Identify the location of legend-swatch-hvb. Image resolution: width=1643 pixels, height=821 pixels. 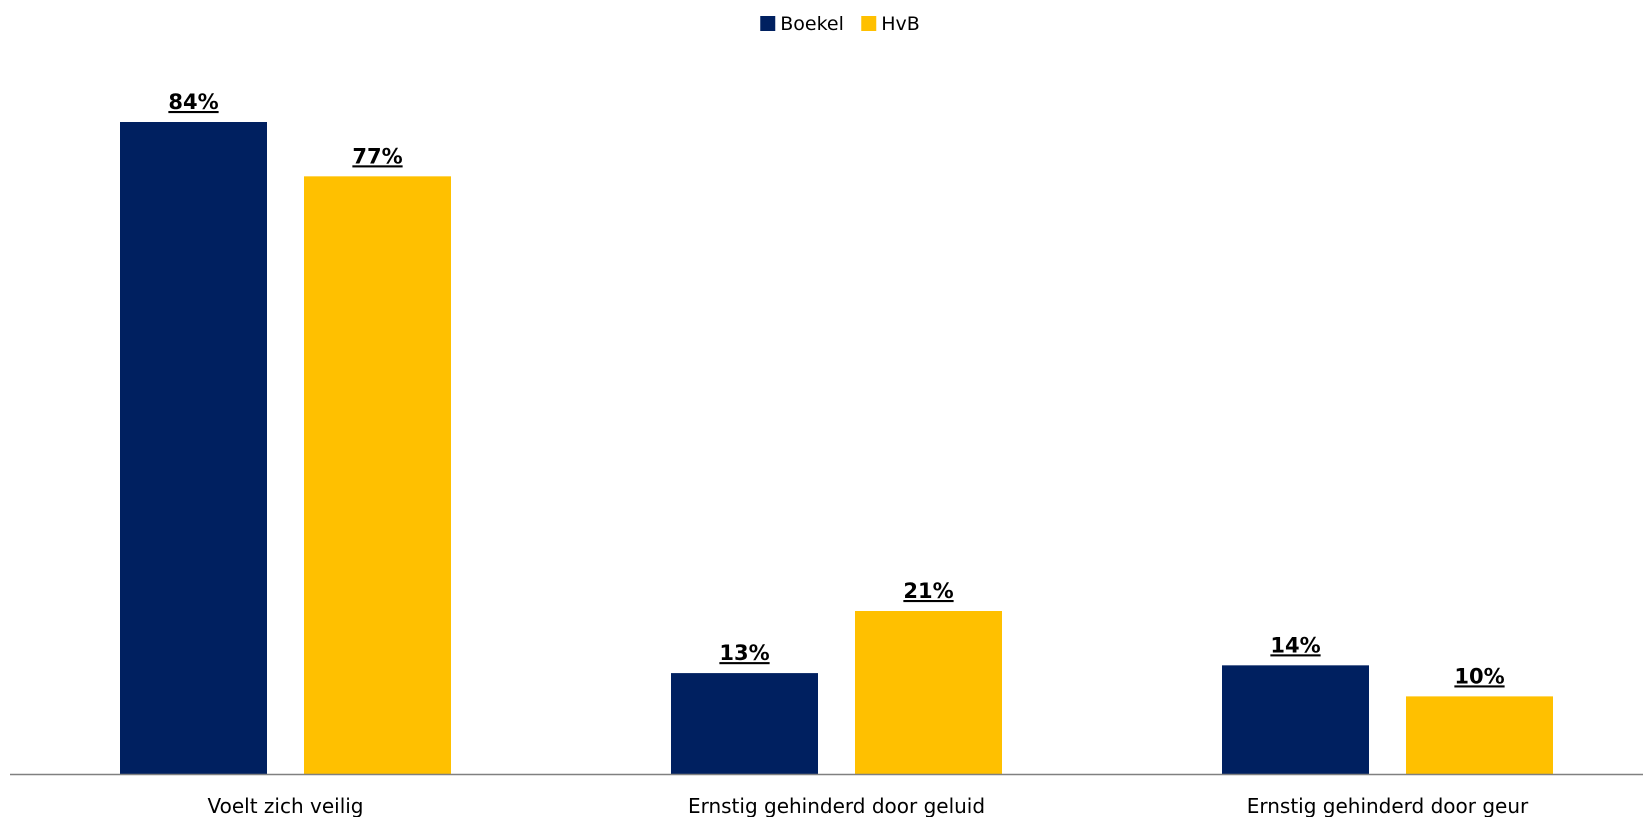
(869, 23).